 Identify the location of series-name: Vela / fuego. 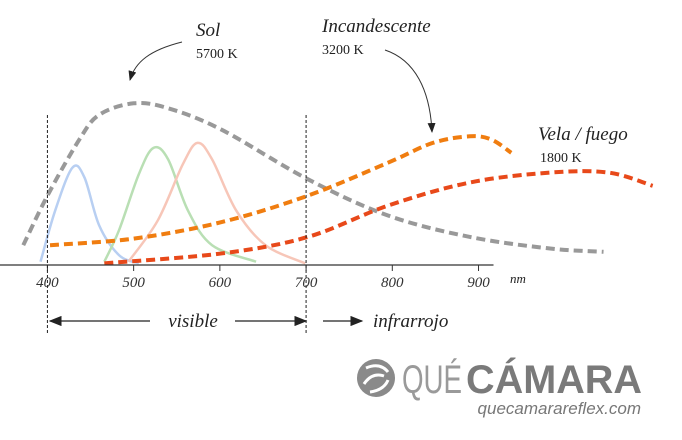
(583, 134).